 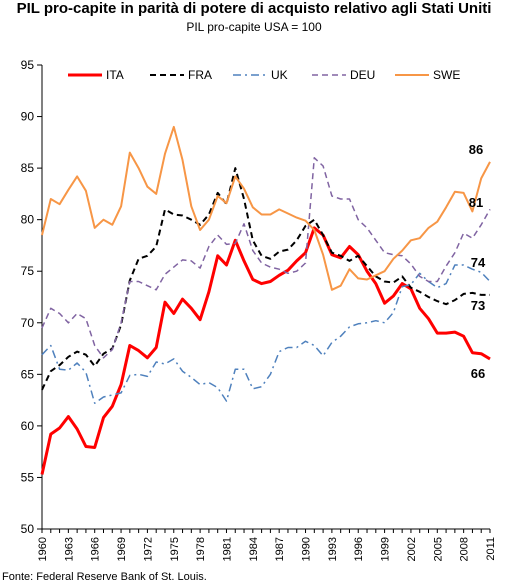 What do you see at coordinates (465, 549) in the screenshot?
I see `x-tick-label: 2008` at bounding box center [465, 549].